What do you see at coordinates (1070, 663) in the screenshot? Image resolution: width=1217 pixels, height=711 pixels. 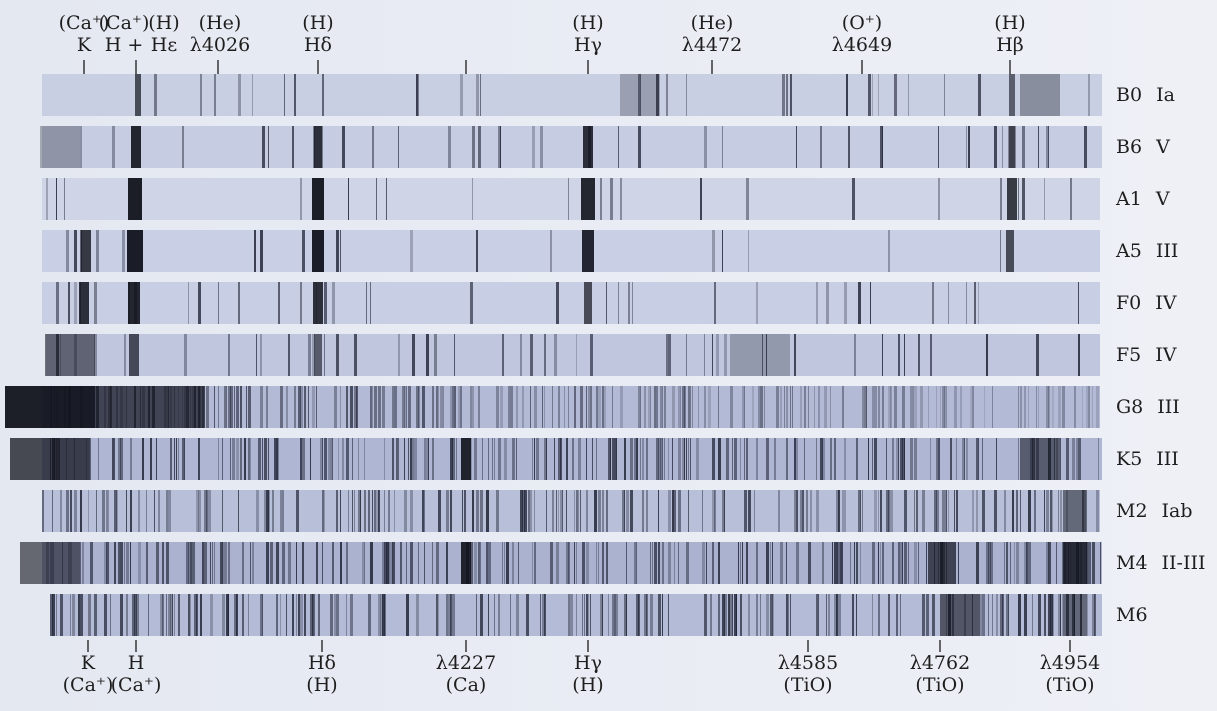 I see `label-tio4954-bot-line1: λ4954` at bounding box center [1070, 663].